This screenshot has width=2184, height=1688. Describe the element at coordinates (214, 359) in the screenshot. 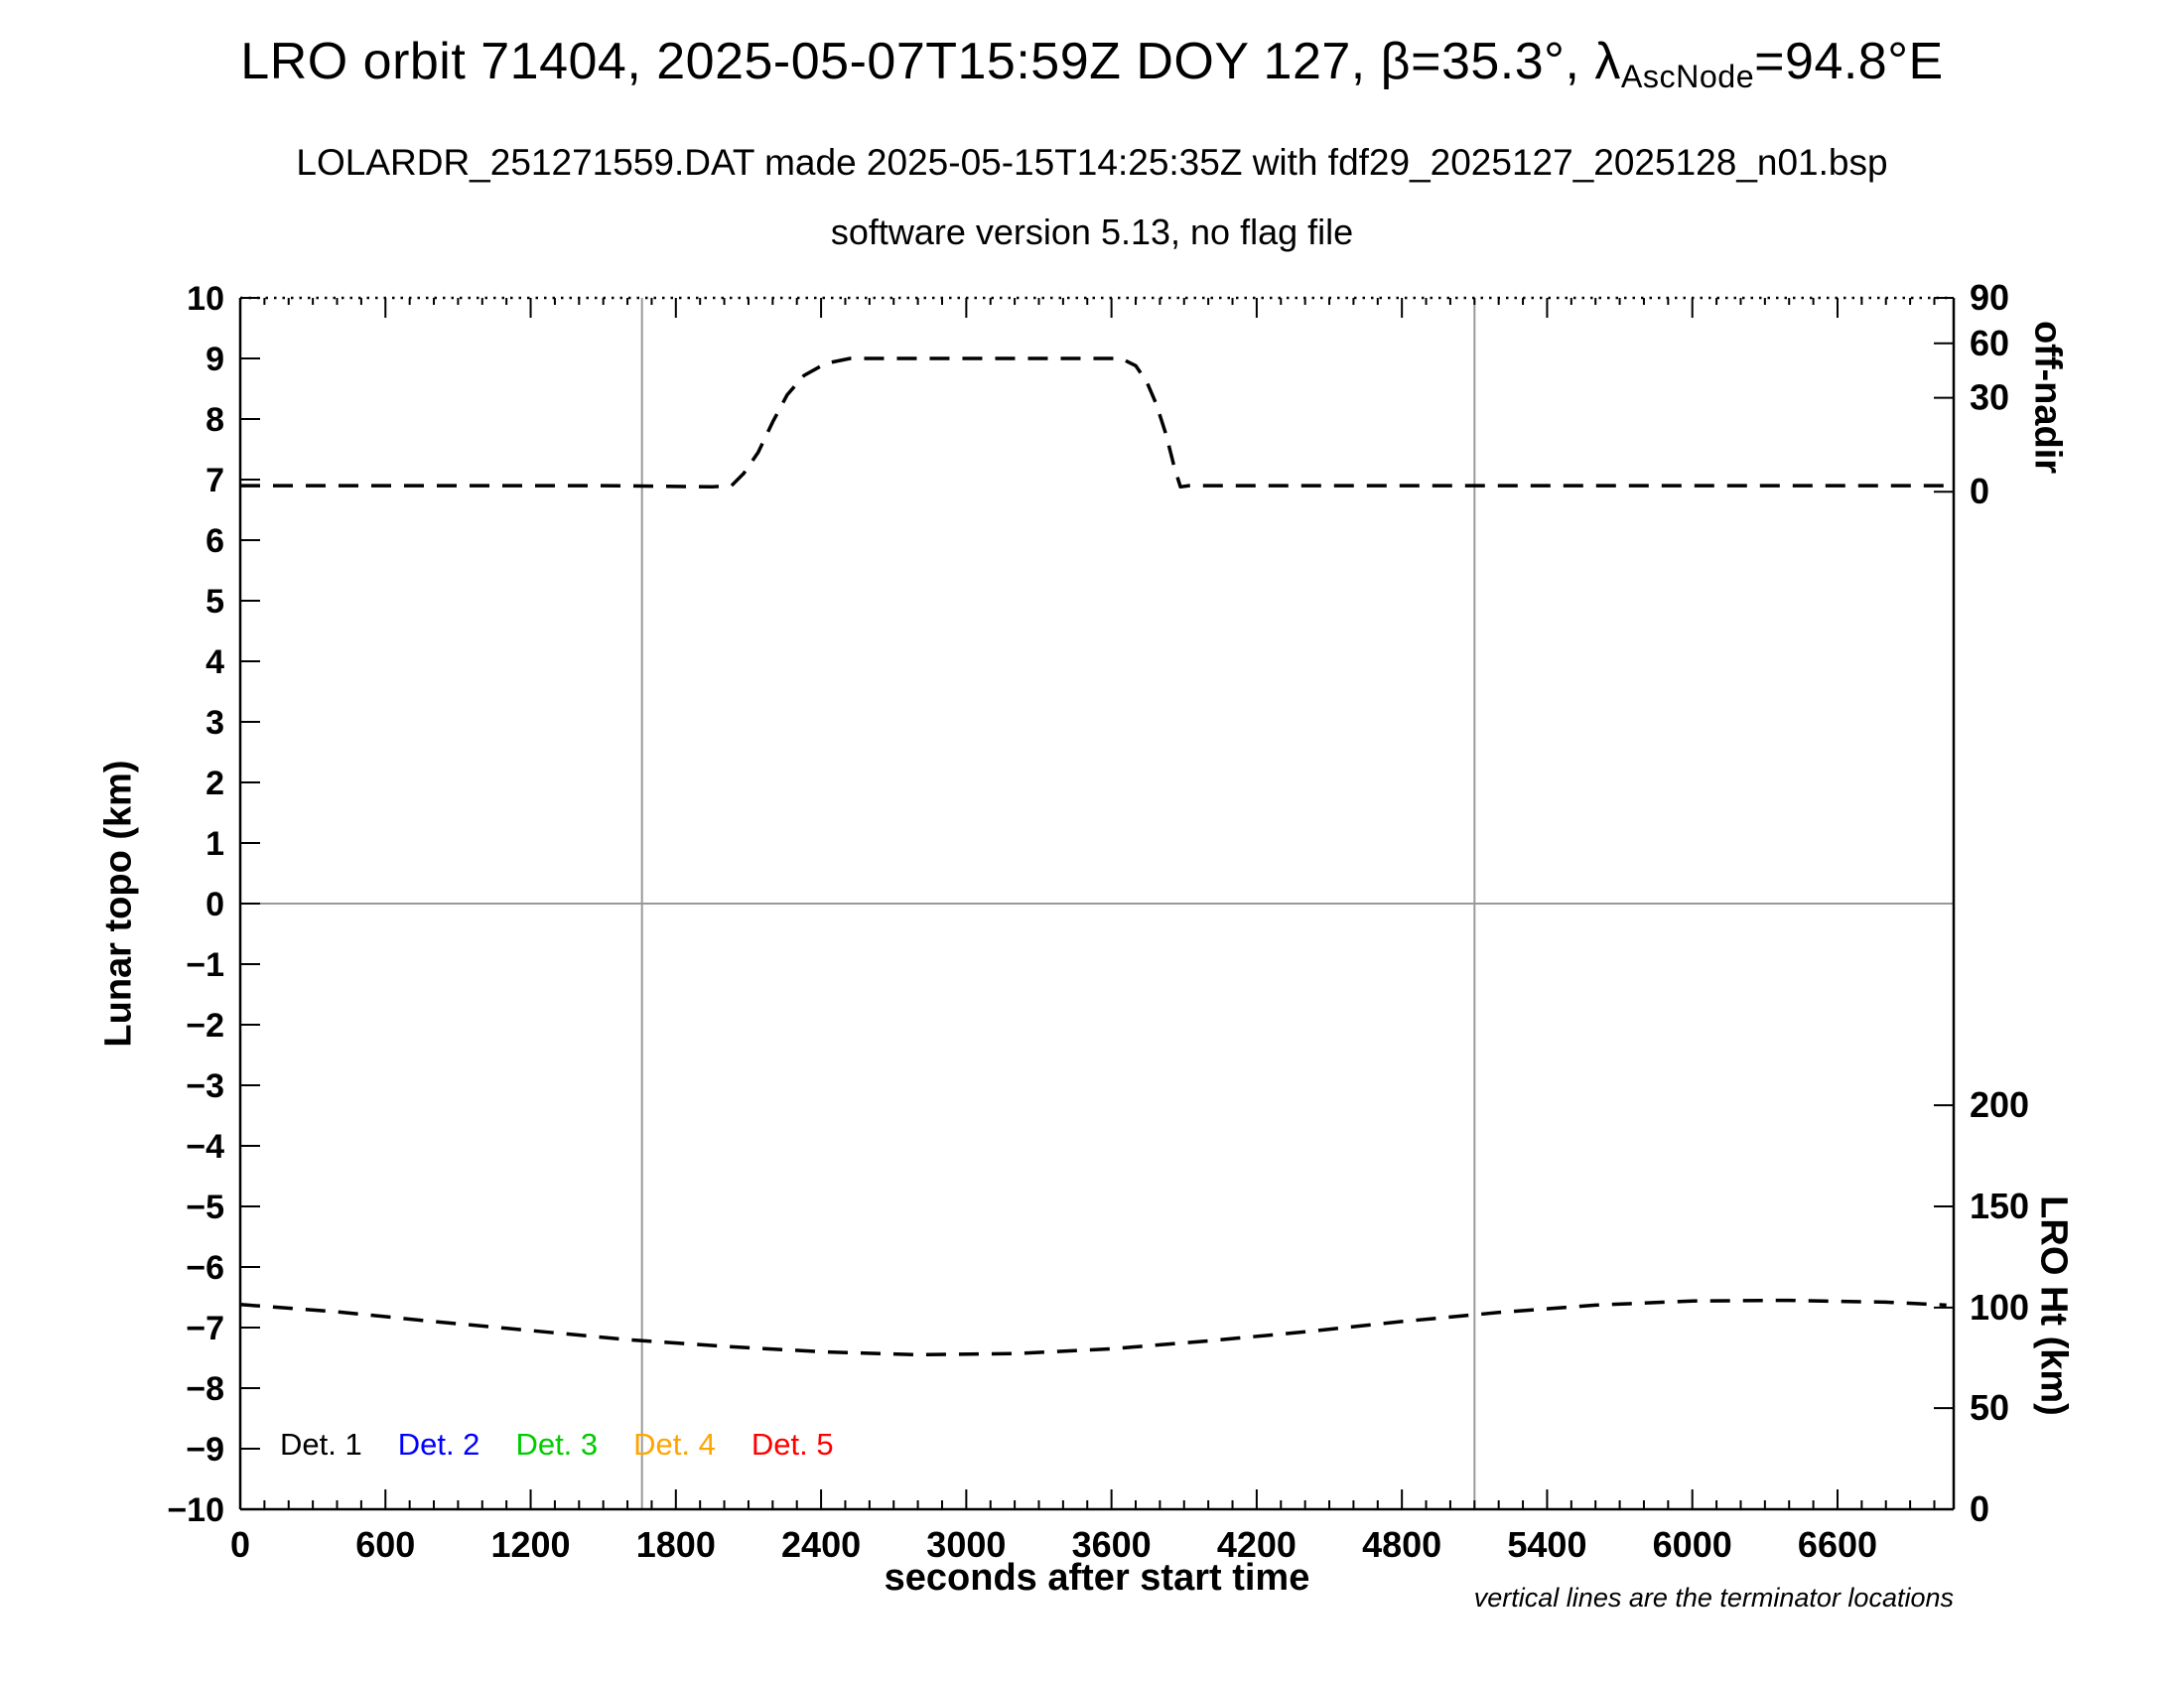

I see `y-left-tick-label: 9` at that location.